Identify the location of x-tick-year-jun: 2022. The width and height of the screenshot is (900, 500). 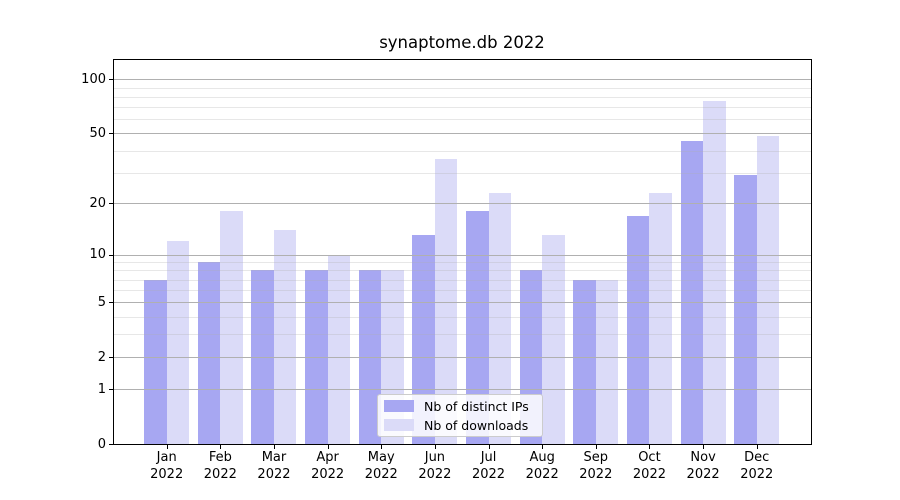
(435, 474).